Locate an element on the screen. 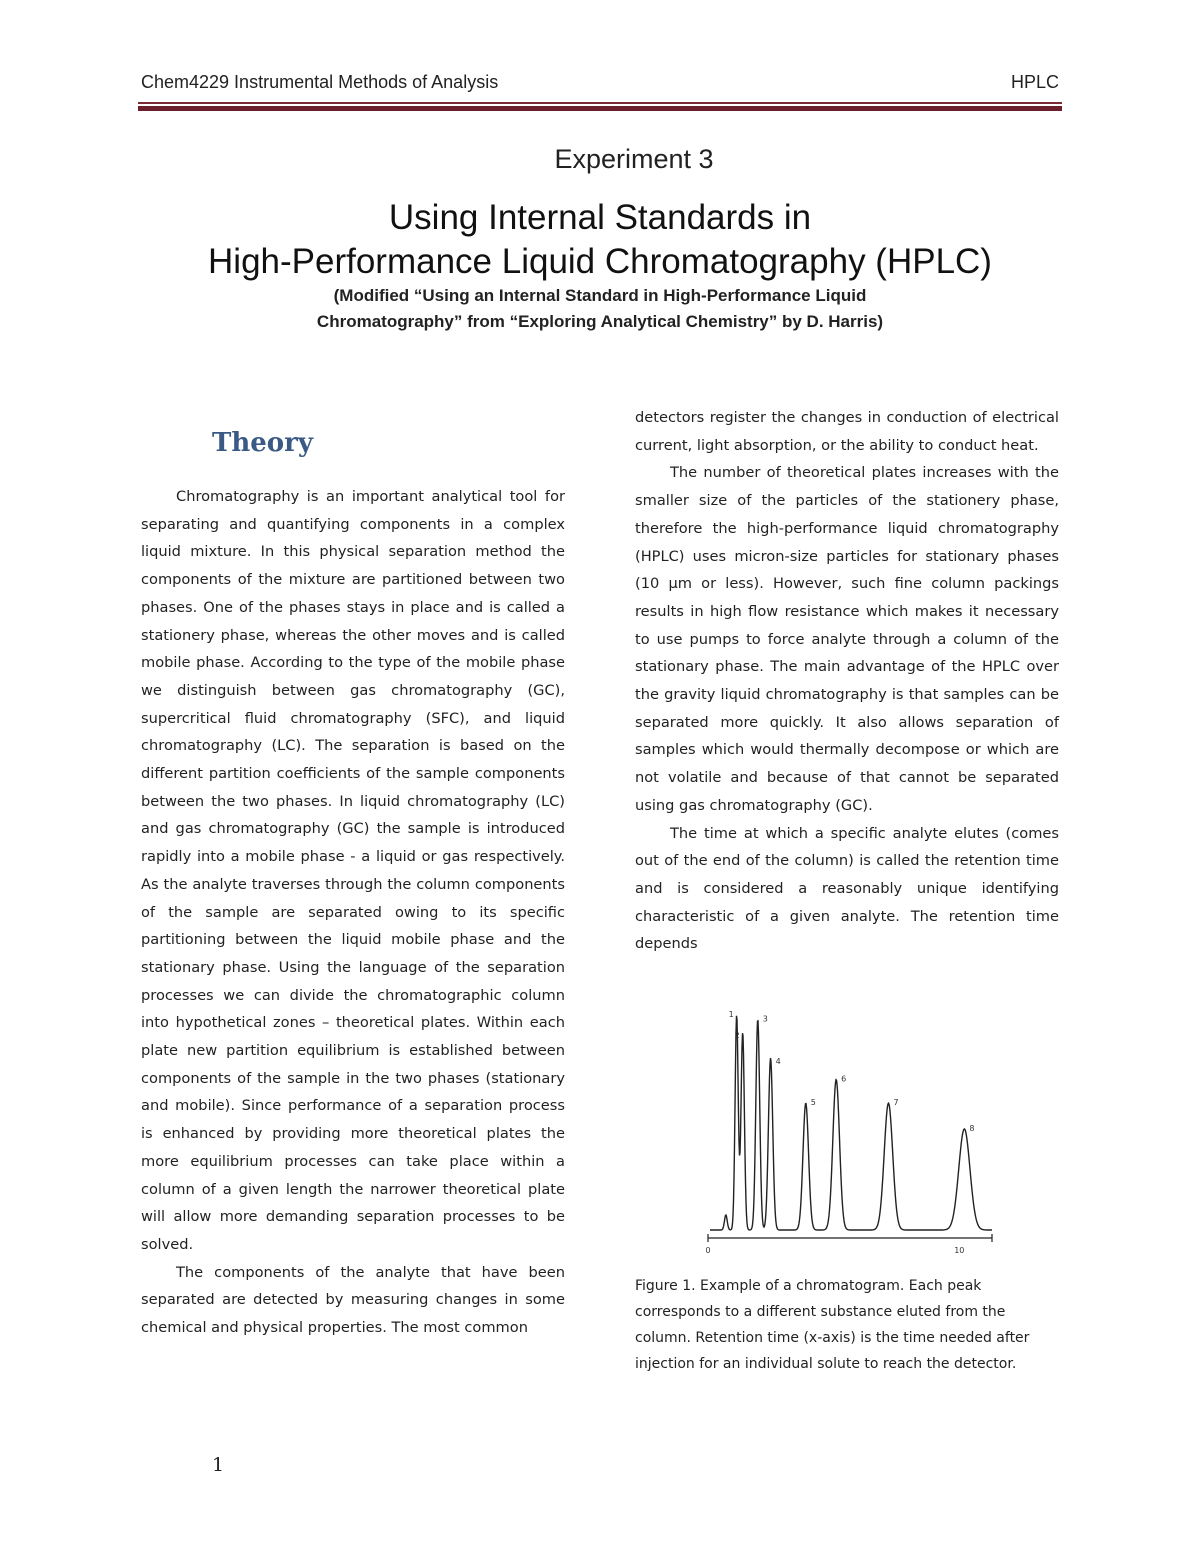  x-tick-label: 10 is located at coordinates (959, 1250).